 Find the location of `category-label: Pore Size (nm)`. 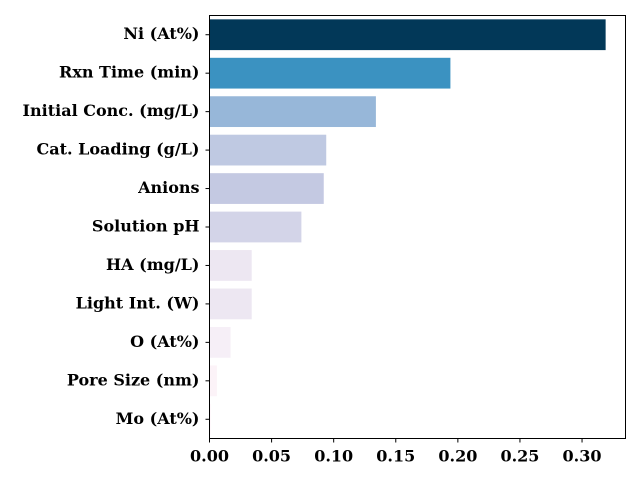

category-label: Pore Size (nm) is located at coordinates (133, 379).